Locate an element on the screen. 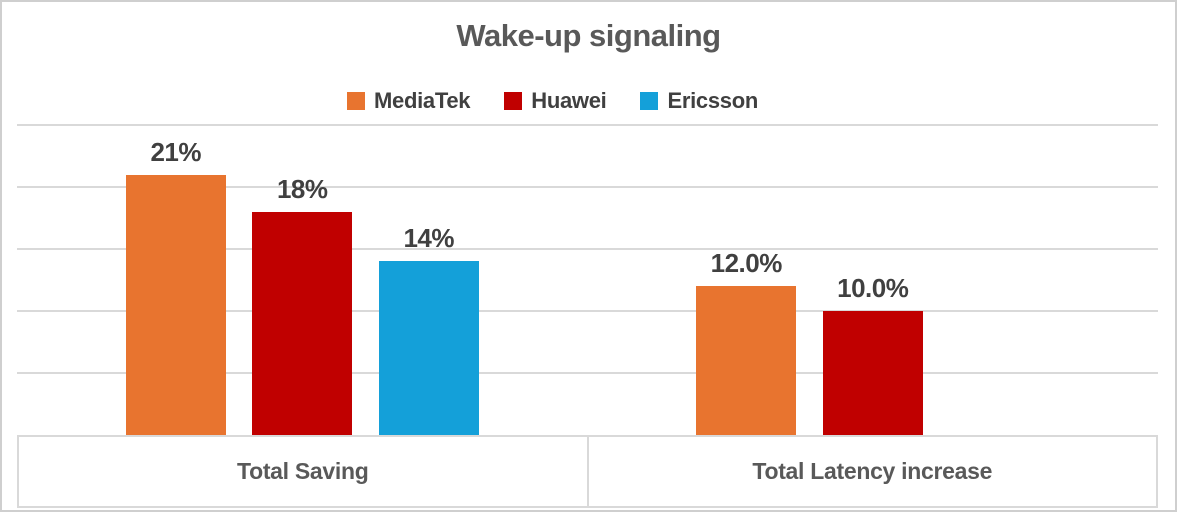 The height and width of the screenshot is (512, 1177). legend: MediaTek Huawei Ericsson is located at coordinates (570, 101).